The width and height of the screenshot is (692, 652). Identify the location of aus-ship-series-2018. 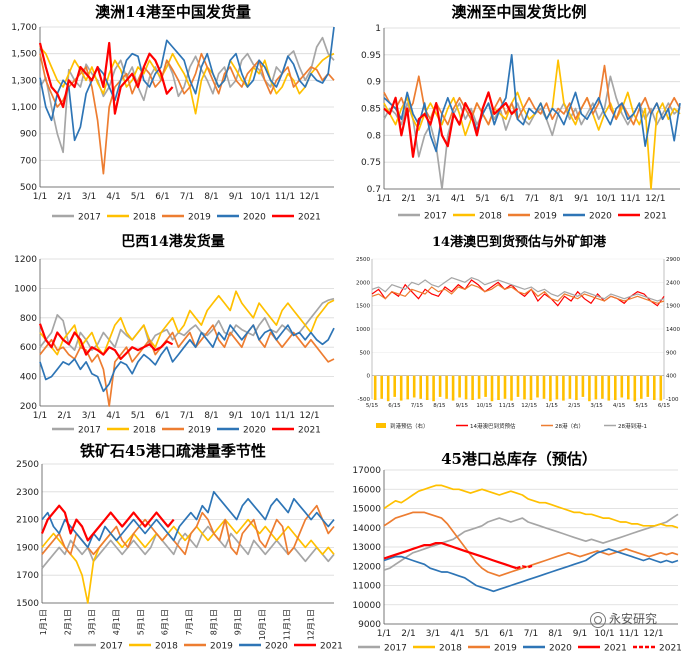
(187, 80).